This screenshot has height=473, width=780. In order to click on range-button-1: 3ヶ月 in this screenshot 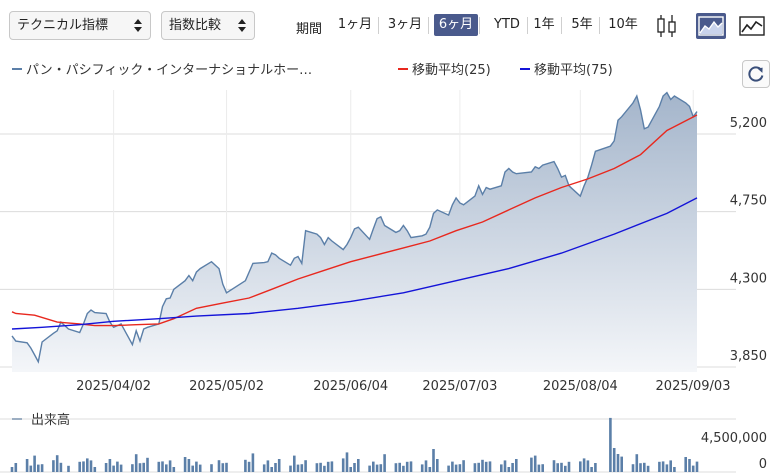, I will do `click(405, 24)`.